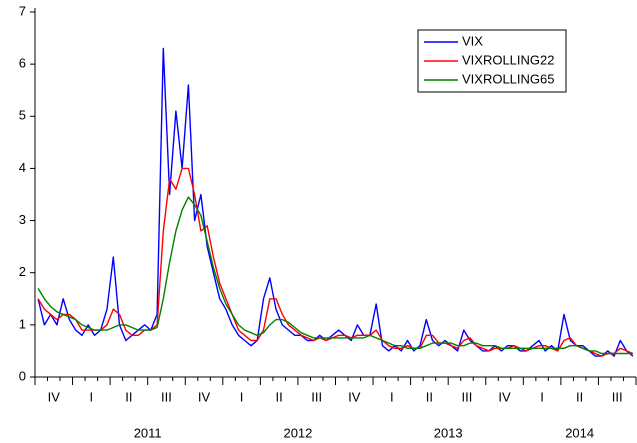 The height and width of the screenshot is (443, 637). What do you see at coordinates (508, 78) in the screenshot?
I see `legend-label: VIXROLLING65` at bounding box center [508, 78].